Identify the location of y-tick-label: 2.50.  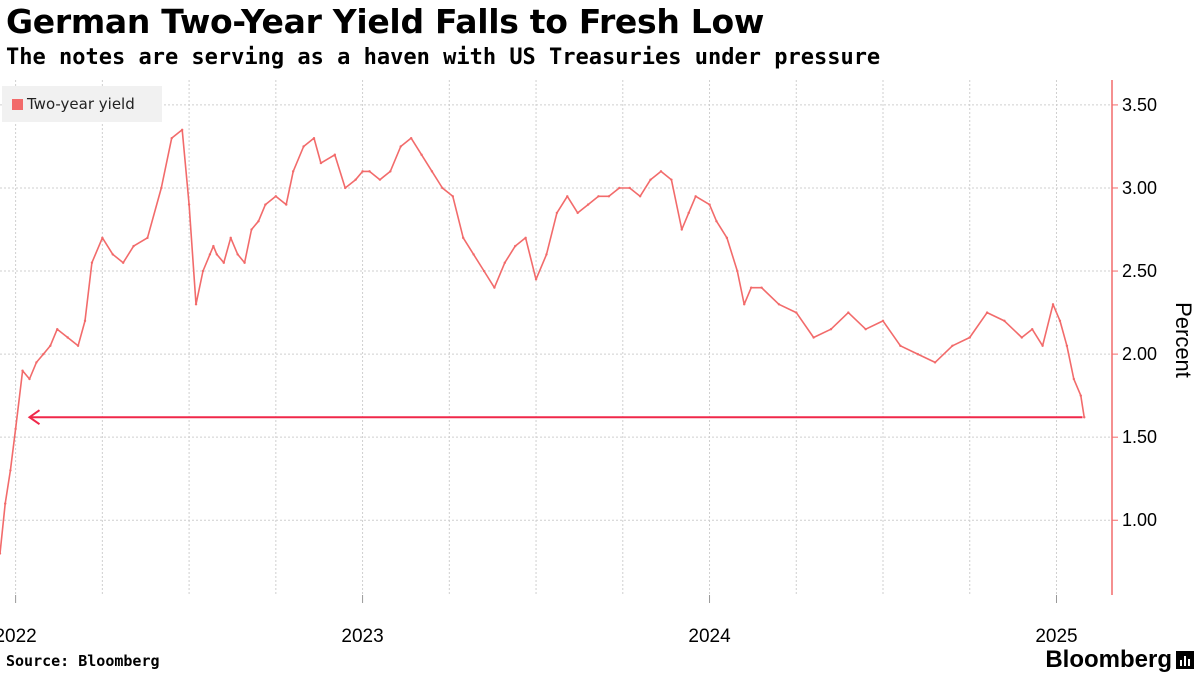
(1139, 271).